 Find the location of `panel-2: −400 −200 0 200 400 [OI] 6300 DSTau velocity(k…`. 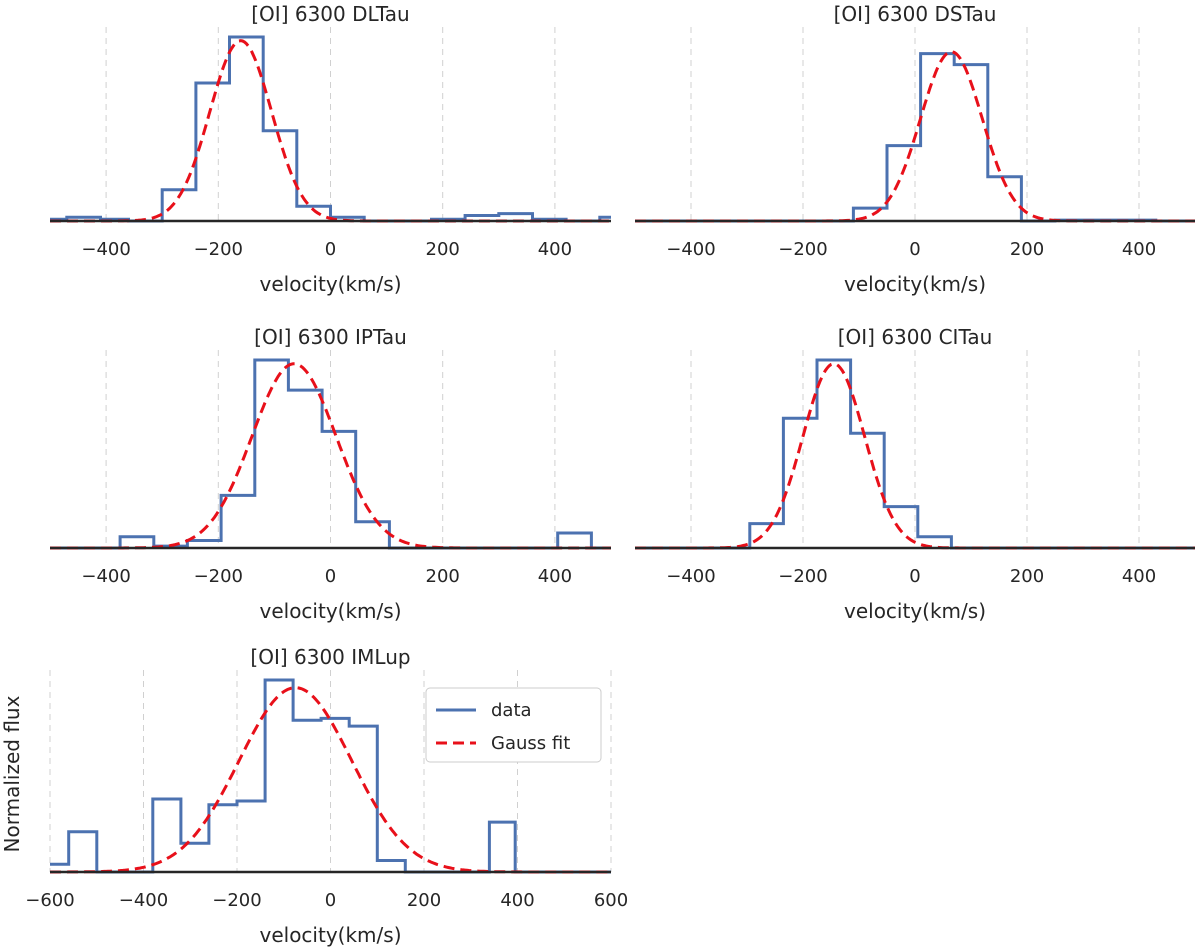

panel-2: −400 −200 0 200 400 [OI] 6300 DSTau velocity(k… is located at coordinates (915, 149).